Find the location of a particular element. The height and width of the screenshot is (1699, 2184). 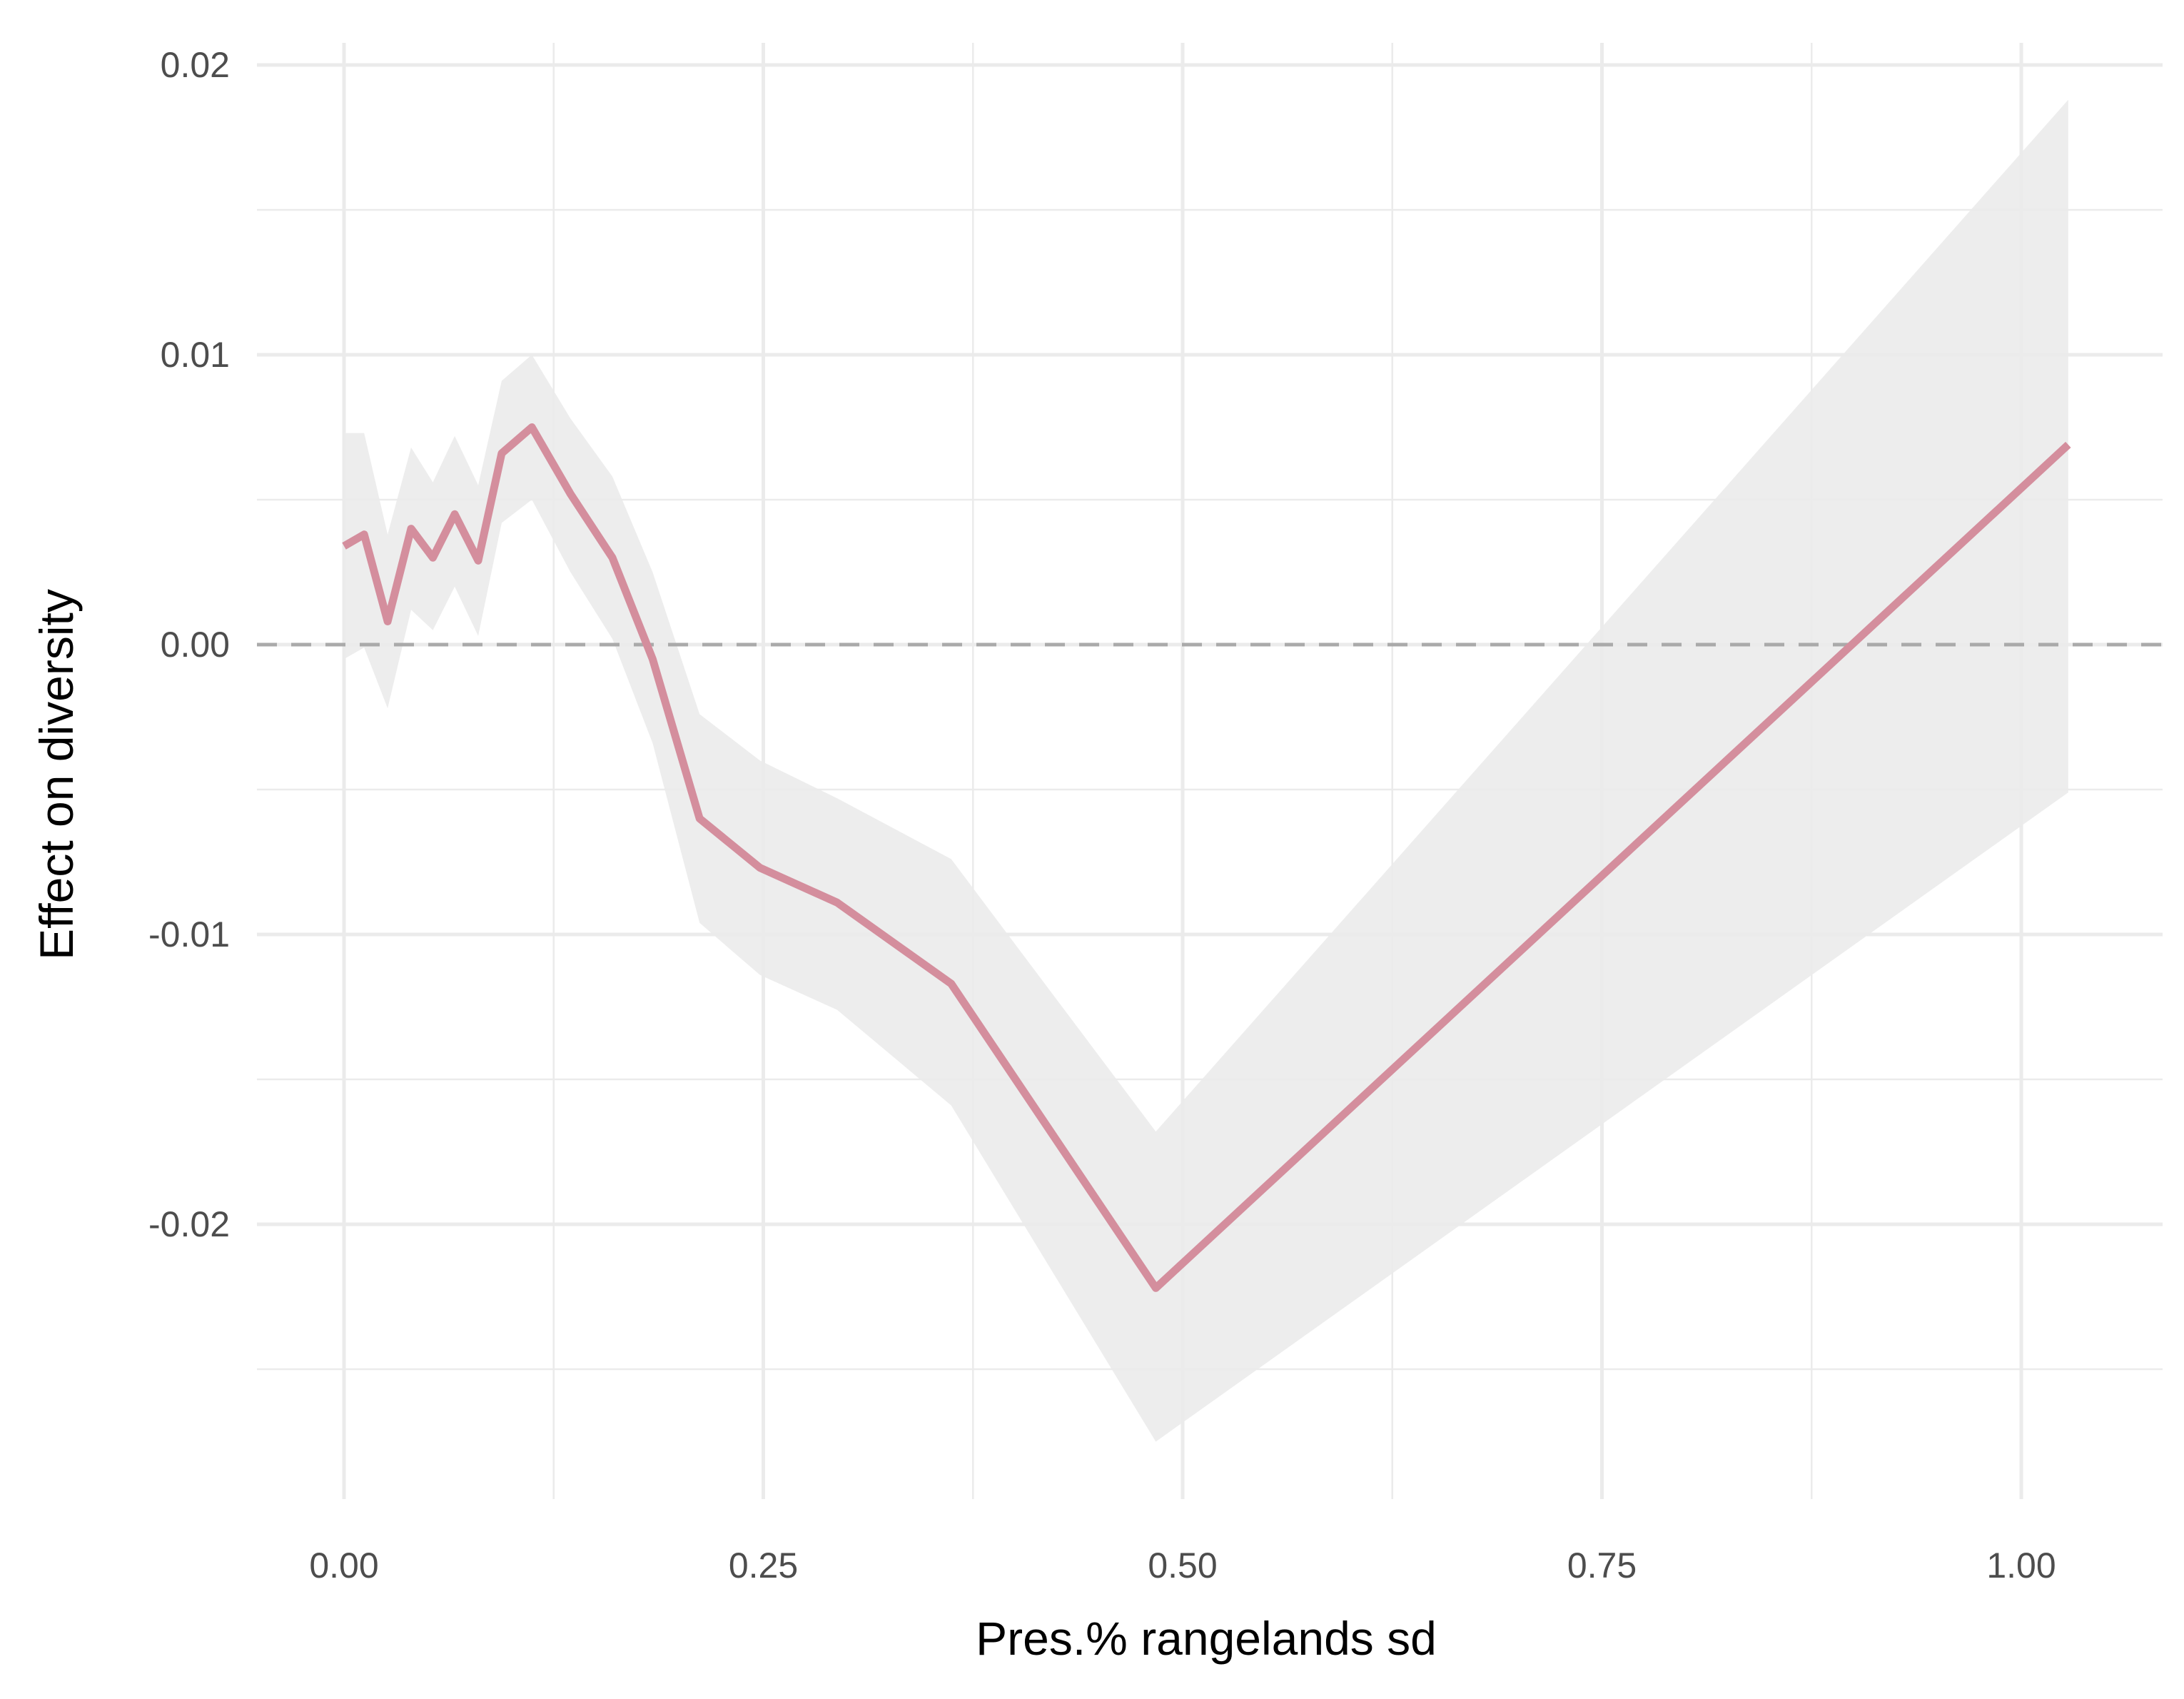

x-tick-label: 0.25 is located at coordinates (763, 1565).